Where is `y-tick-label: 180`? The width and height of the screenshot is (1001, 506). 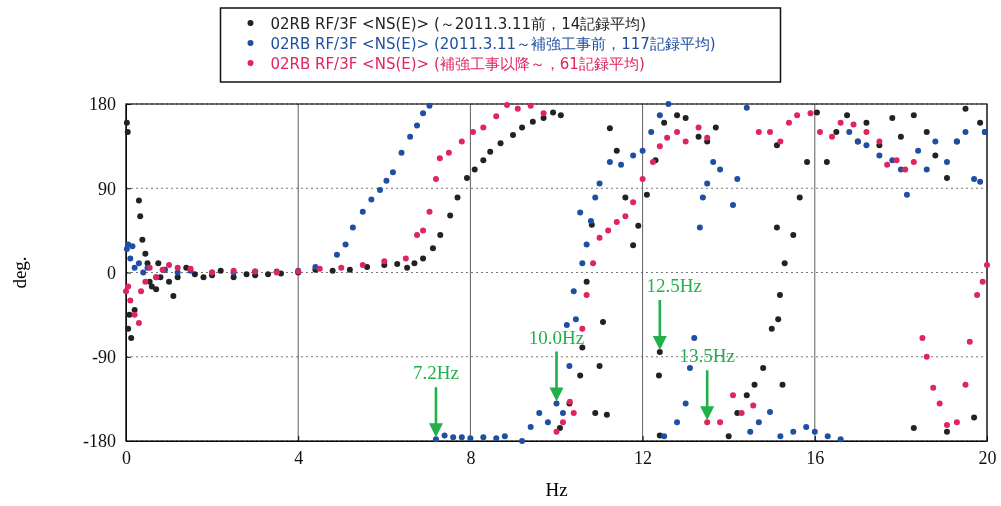 y-tick-label: 180 is located at coordinates (102, 104).